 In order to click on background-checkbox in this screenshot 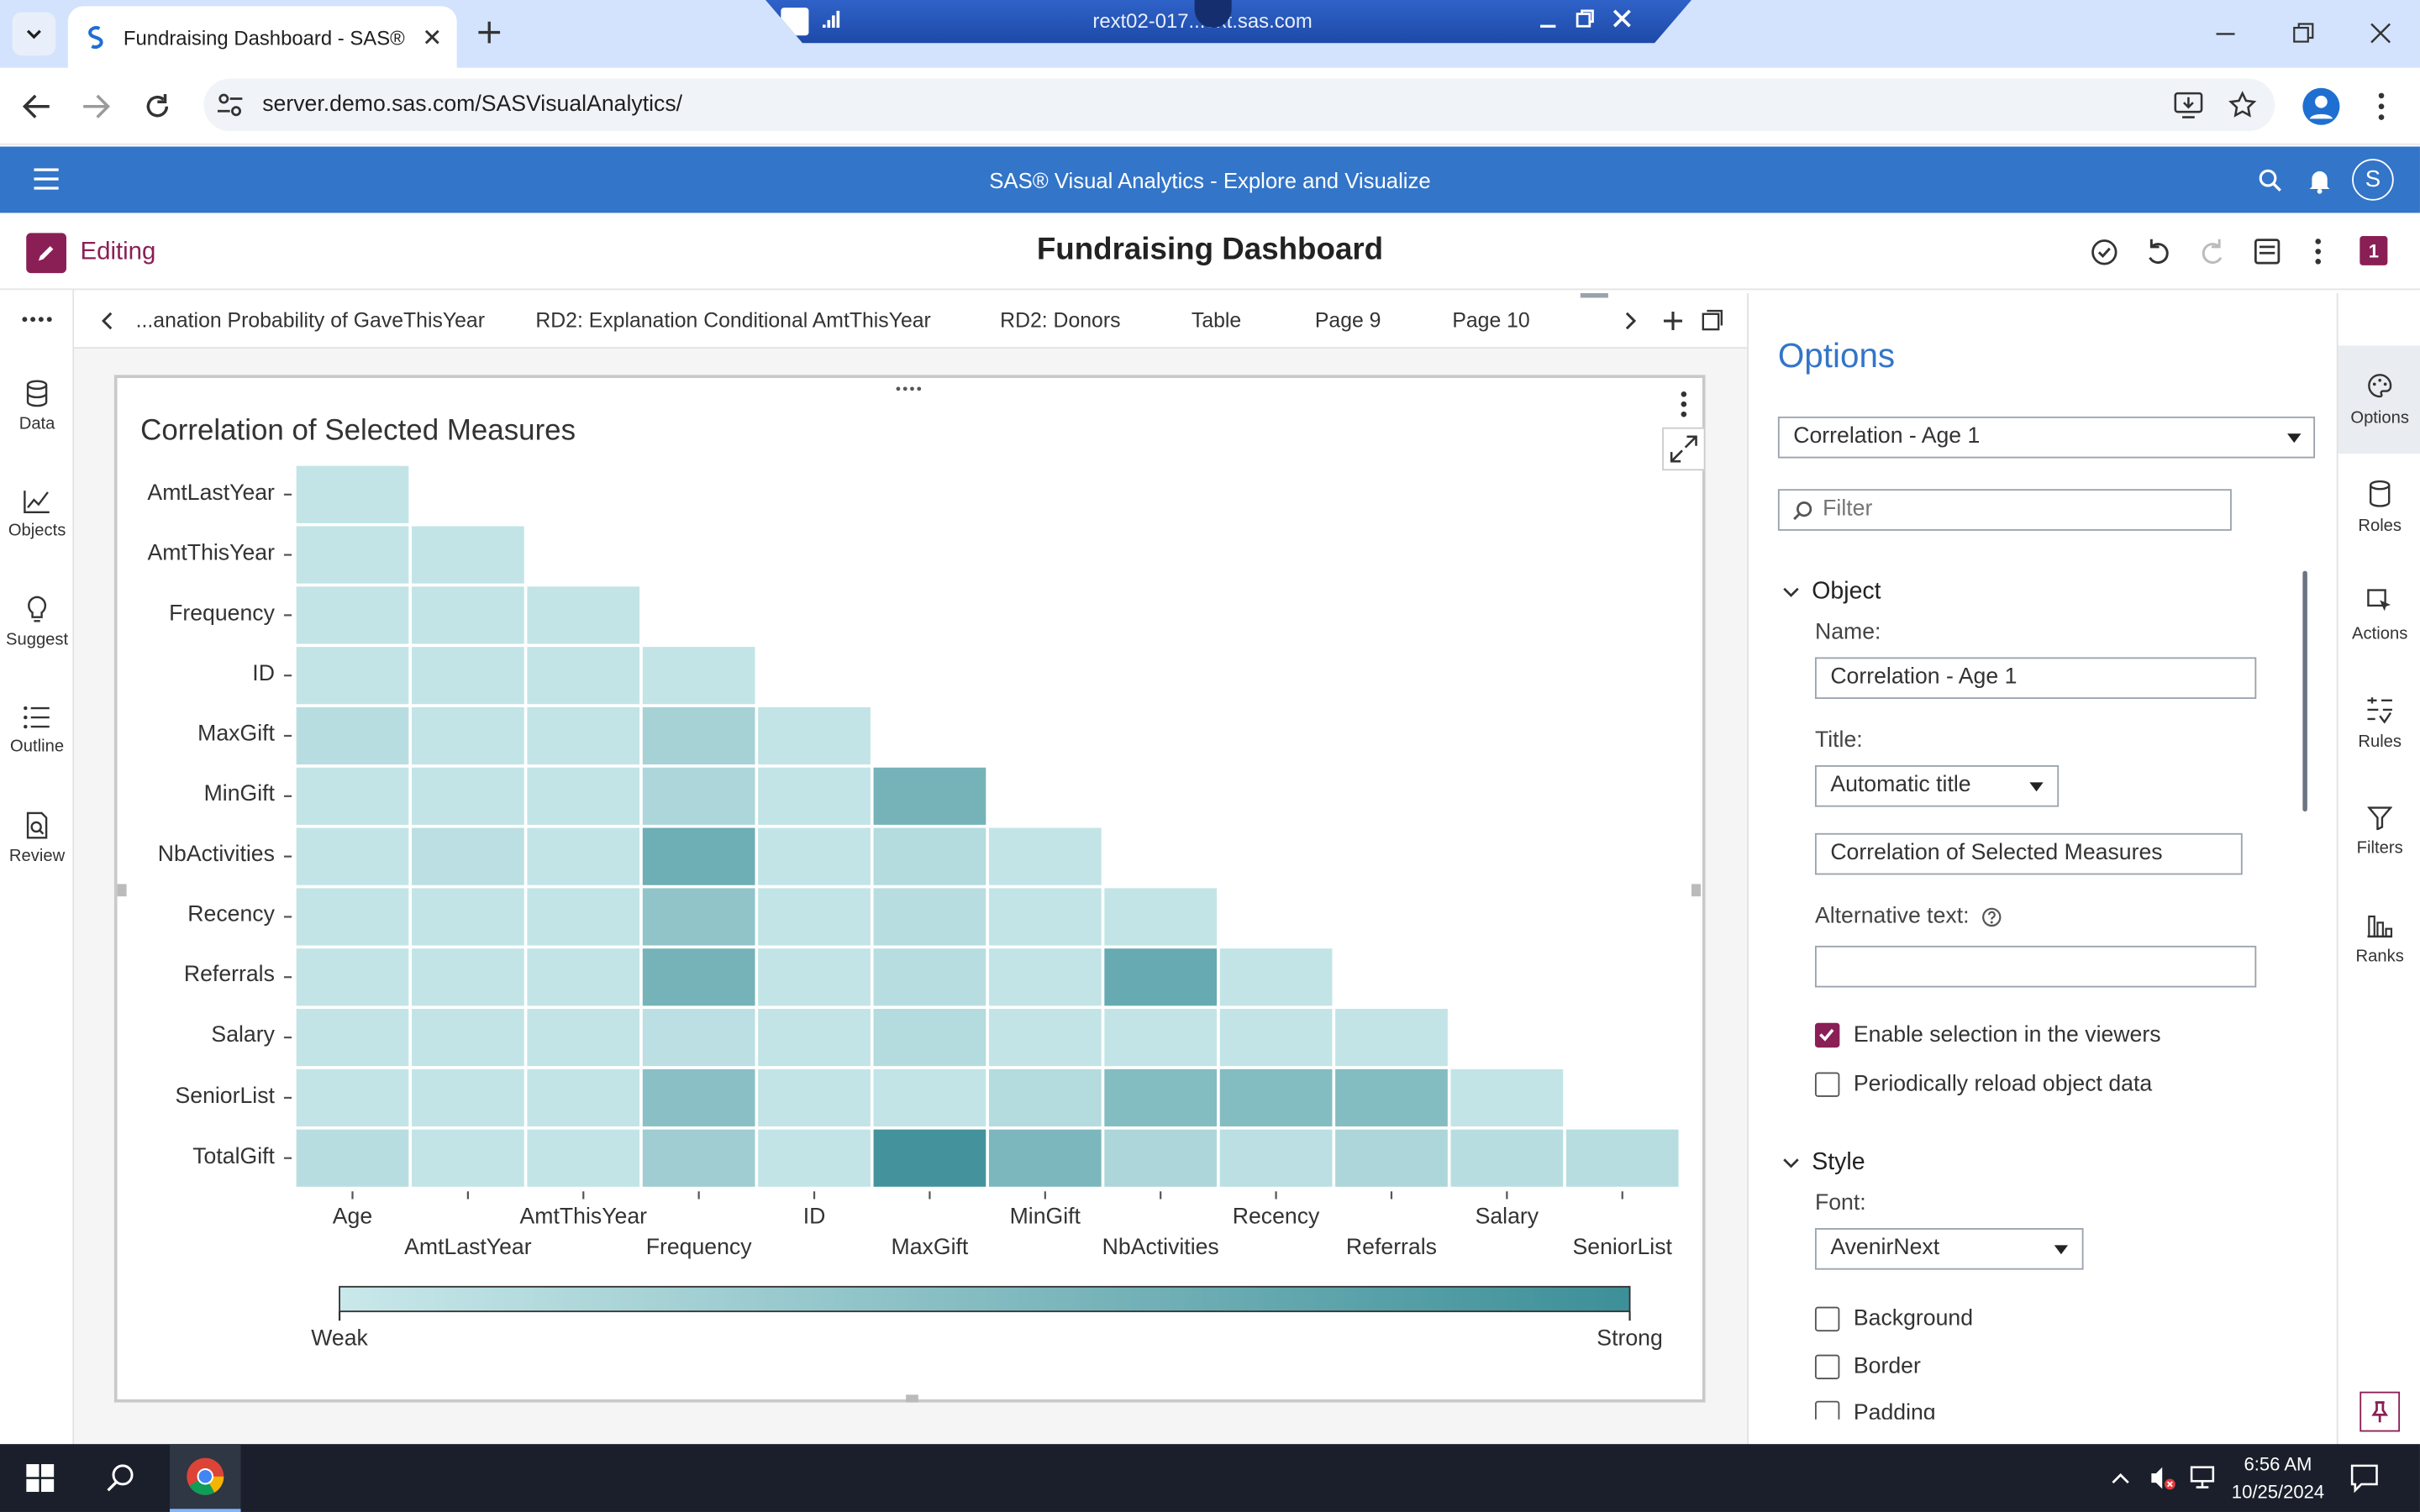, I will do `click(1827, 1319)`.